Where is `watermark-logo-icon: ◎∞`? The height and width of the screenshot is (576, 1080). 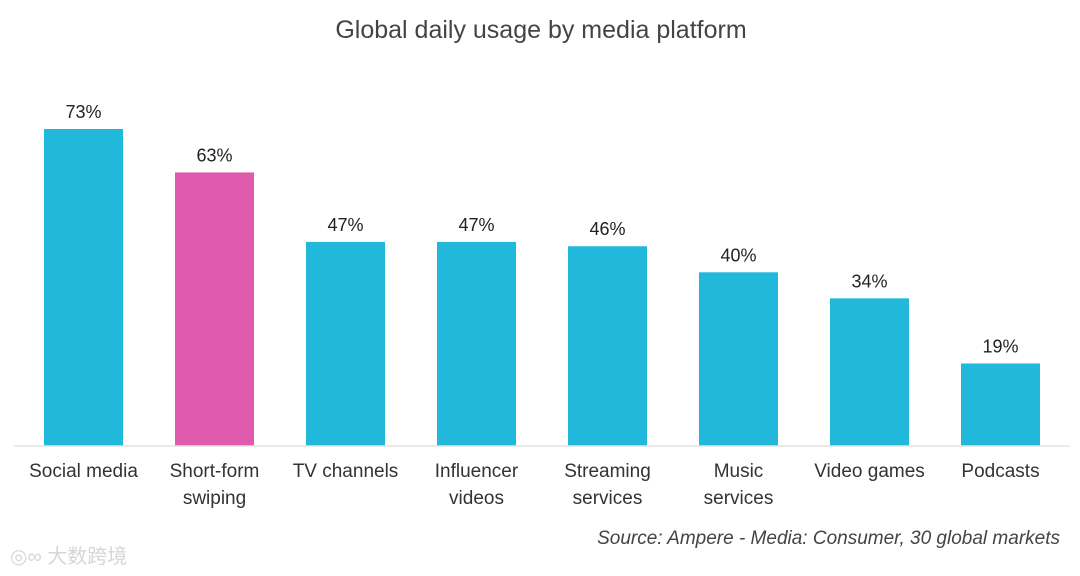 watermark-logo-icon: ◎∞ is located at coordinates (26, 557).